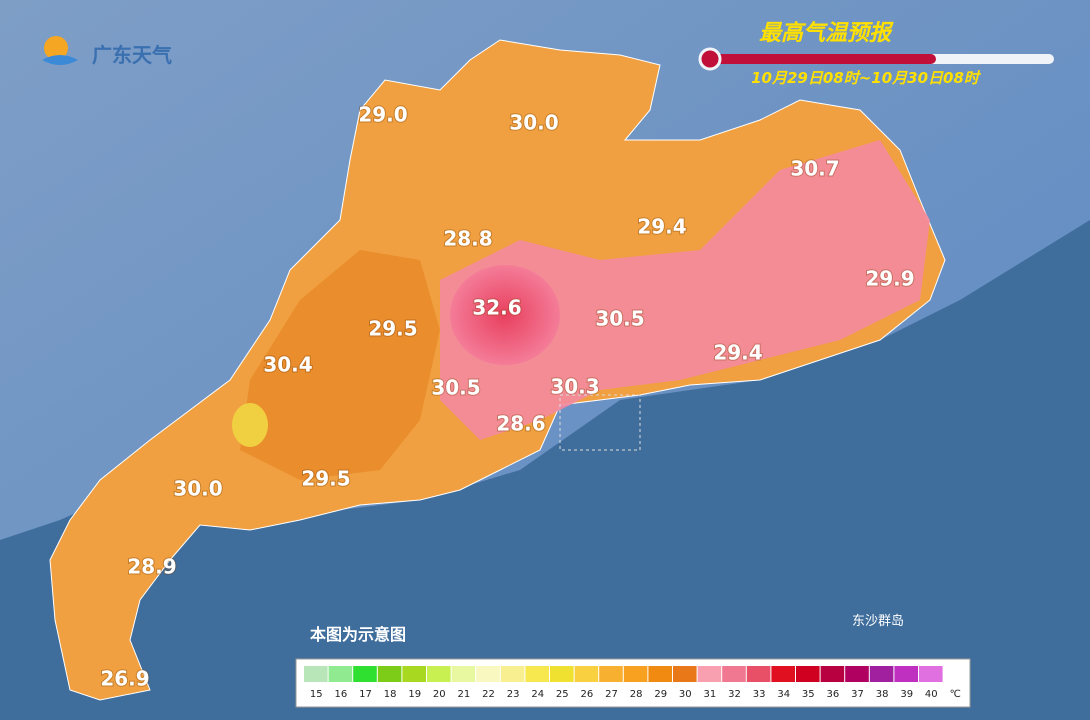 The image size is (1090, 720). Describe the element at coordinates (520, 424) in the screenshot. I see `temperature-label: 28.6` at that location.